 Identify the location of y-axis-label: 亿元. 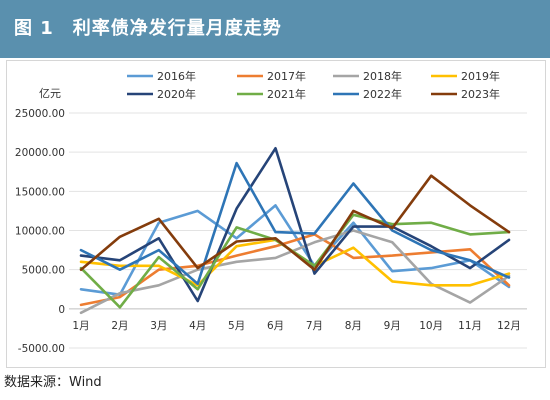
(50, 93).